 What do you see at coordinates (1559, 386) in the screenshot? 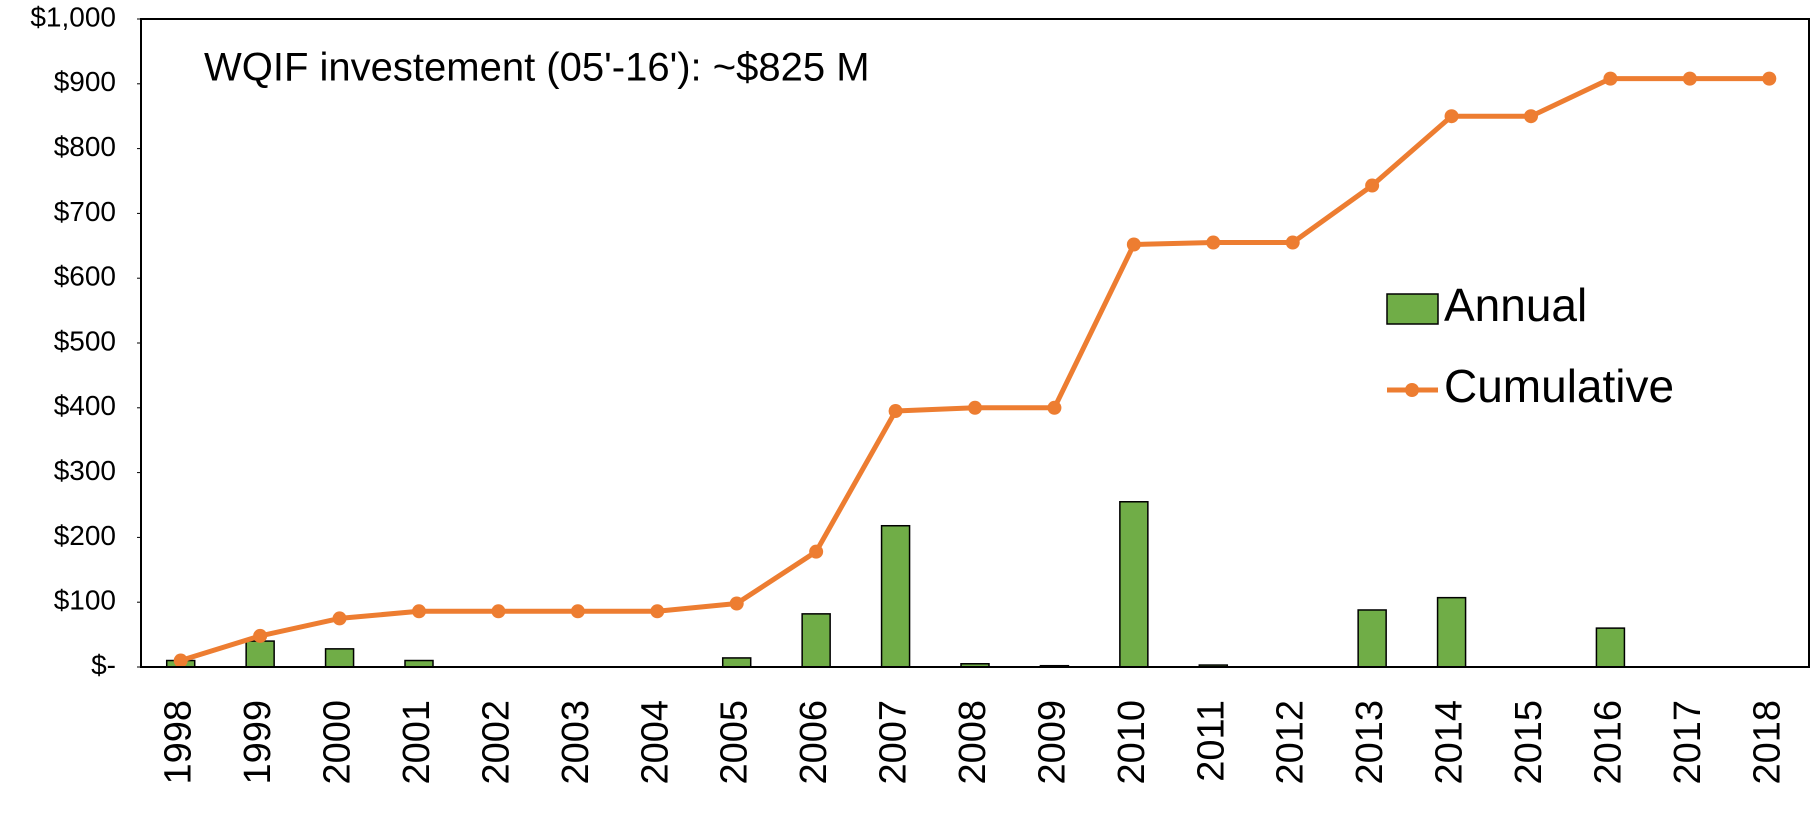
I see `legend-label: Cumulative` at bounding box center [1559, 386].